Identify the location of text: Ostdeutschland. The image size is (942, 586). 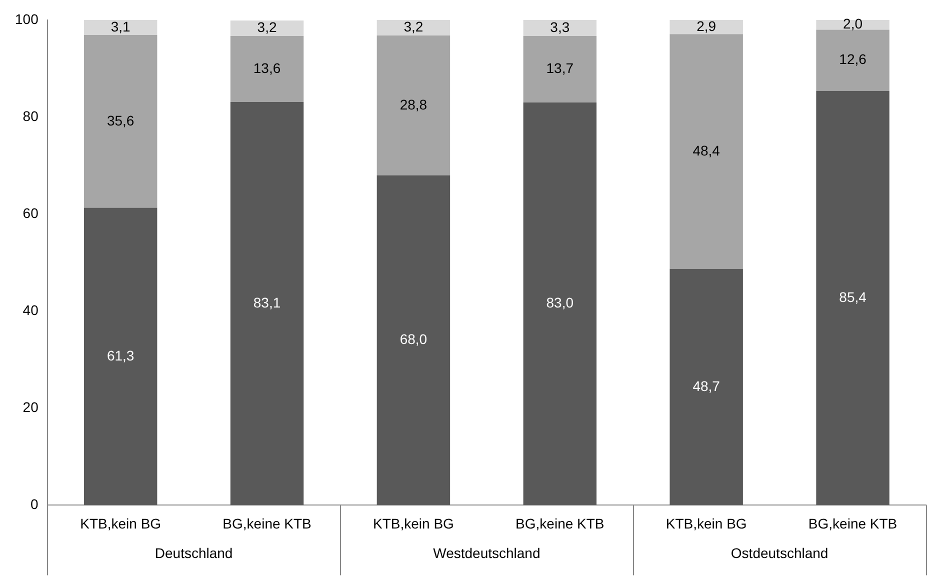
(779, 553).